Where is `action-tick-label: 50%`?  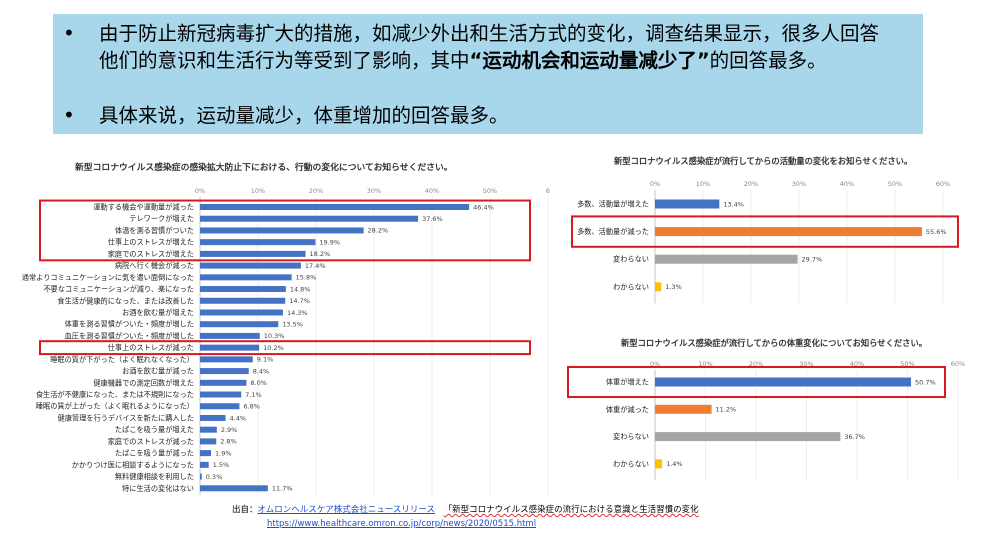 action-tick-label: 50% is located at coordinates (490, 191).